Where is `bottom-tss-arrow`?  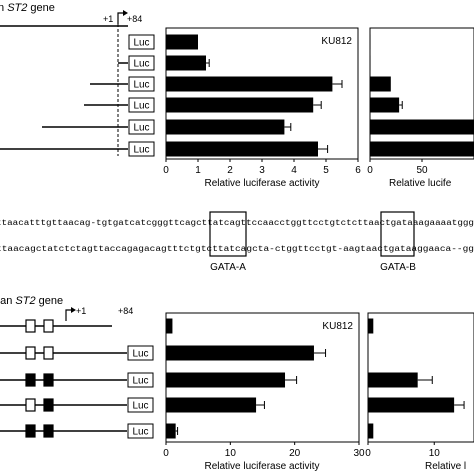 bottom-tss-arrow is located at coordinates (69, 315).